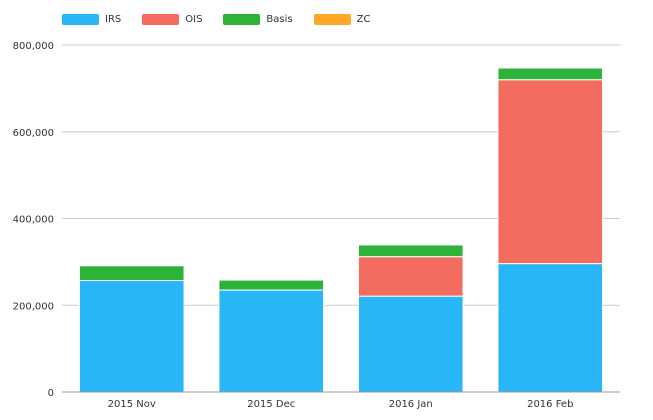 Image resolution: width=653 pixels, height=420 pixels. Describe the element at coordinates (279, 19) in the screenshot. I see `legend-label-basis: Basis` at that location.